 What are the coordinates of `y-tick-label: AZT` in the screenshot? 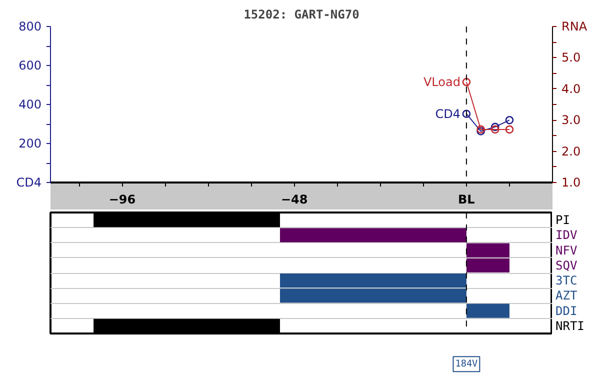 It's located at (567, 295).